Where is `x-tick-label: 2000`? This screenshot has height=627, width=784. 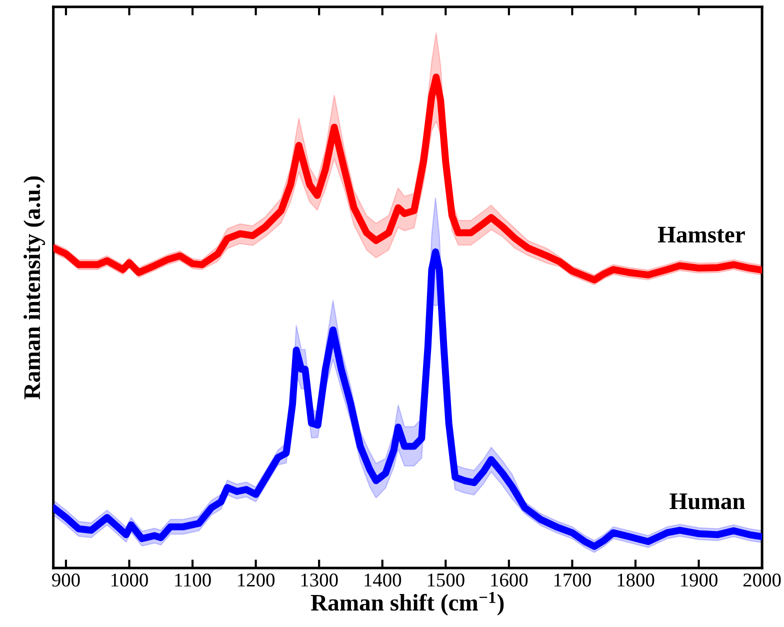
x-tick-label: 2000 is located at coordinates (762, 580).